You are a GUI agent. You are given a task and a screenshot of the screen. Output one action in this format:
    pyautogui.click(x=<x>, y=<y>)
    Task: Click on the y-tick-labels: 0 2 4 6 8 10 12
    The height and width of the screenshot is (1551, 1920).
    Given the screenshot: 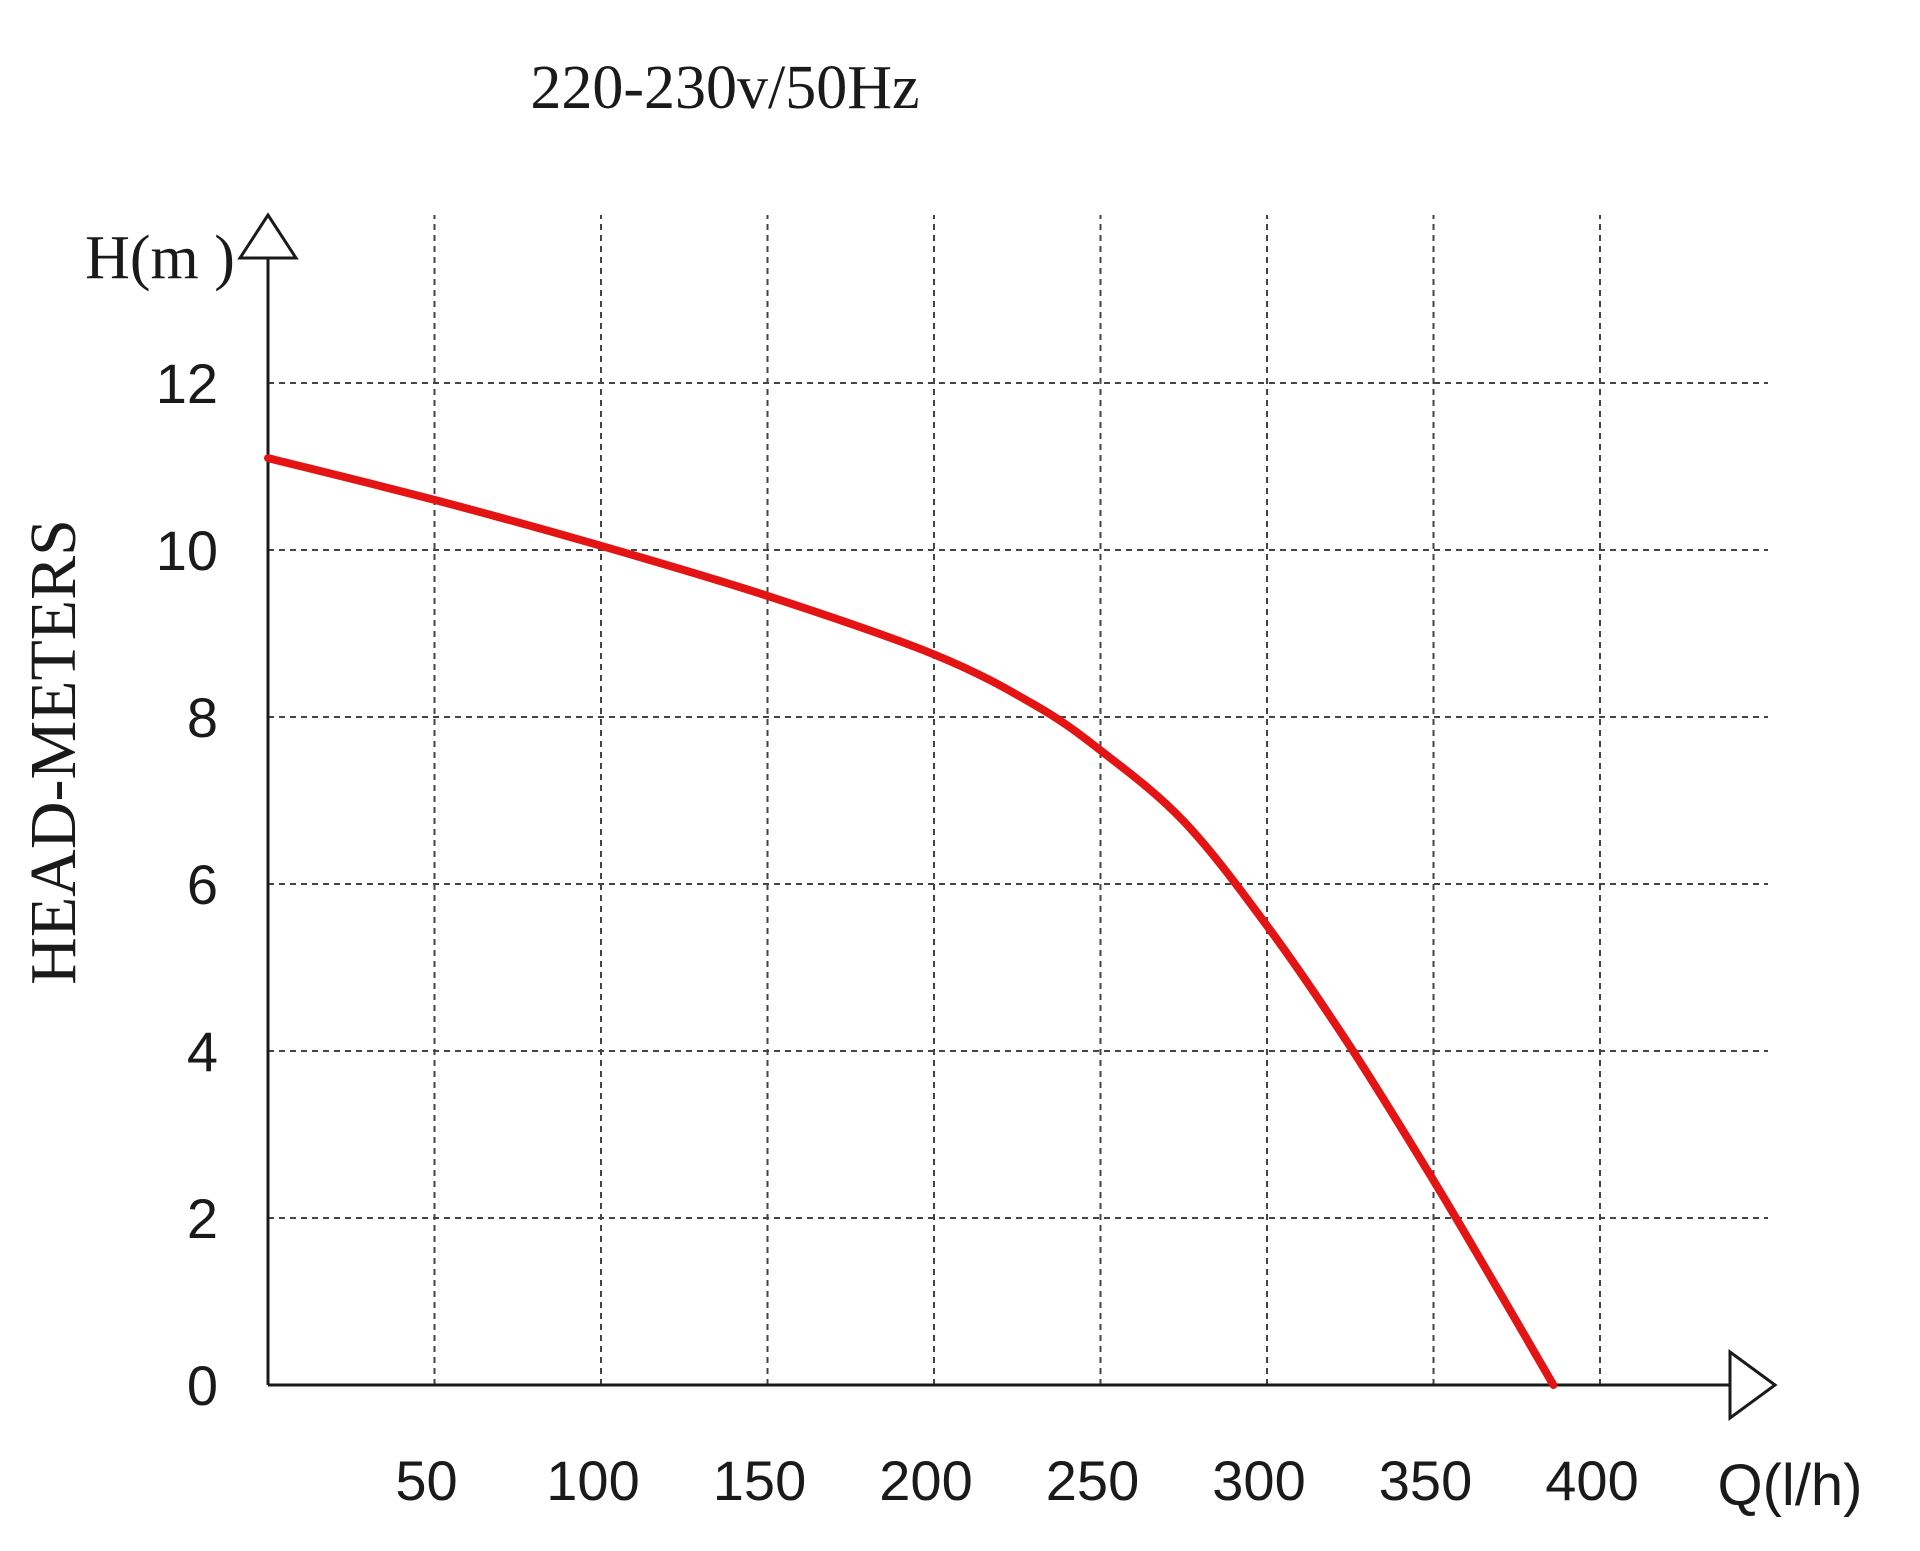 What is the action you would take?
    pyautogui.click(x=187, y=884)
    